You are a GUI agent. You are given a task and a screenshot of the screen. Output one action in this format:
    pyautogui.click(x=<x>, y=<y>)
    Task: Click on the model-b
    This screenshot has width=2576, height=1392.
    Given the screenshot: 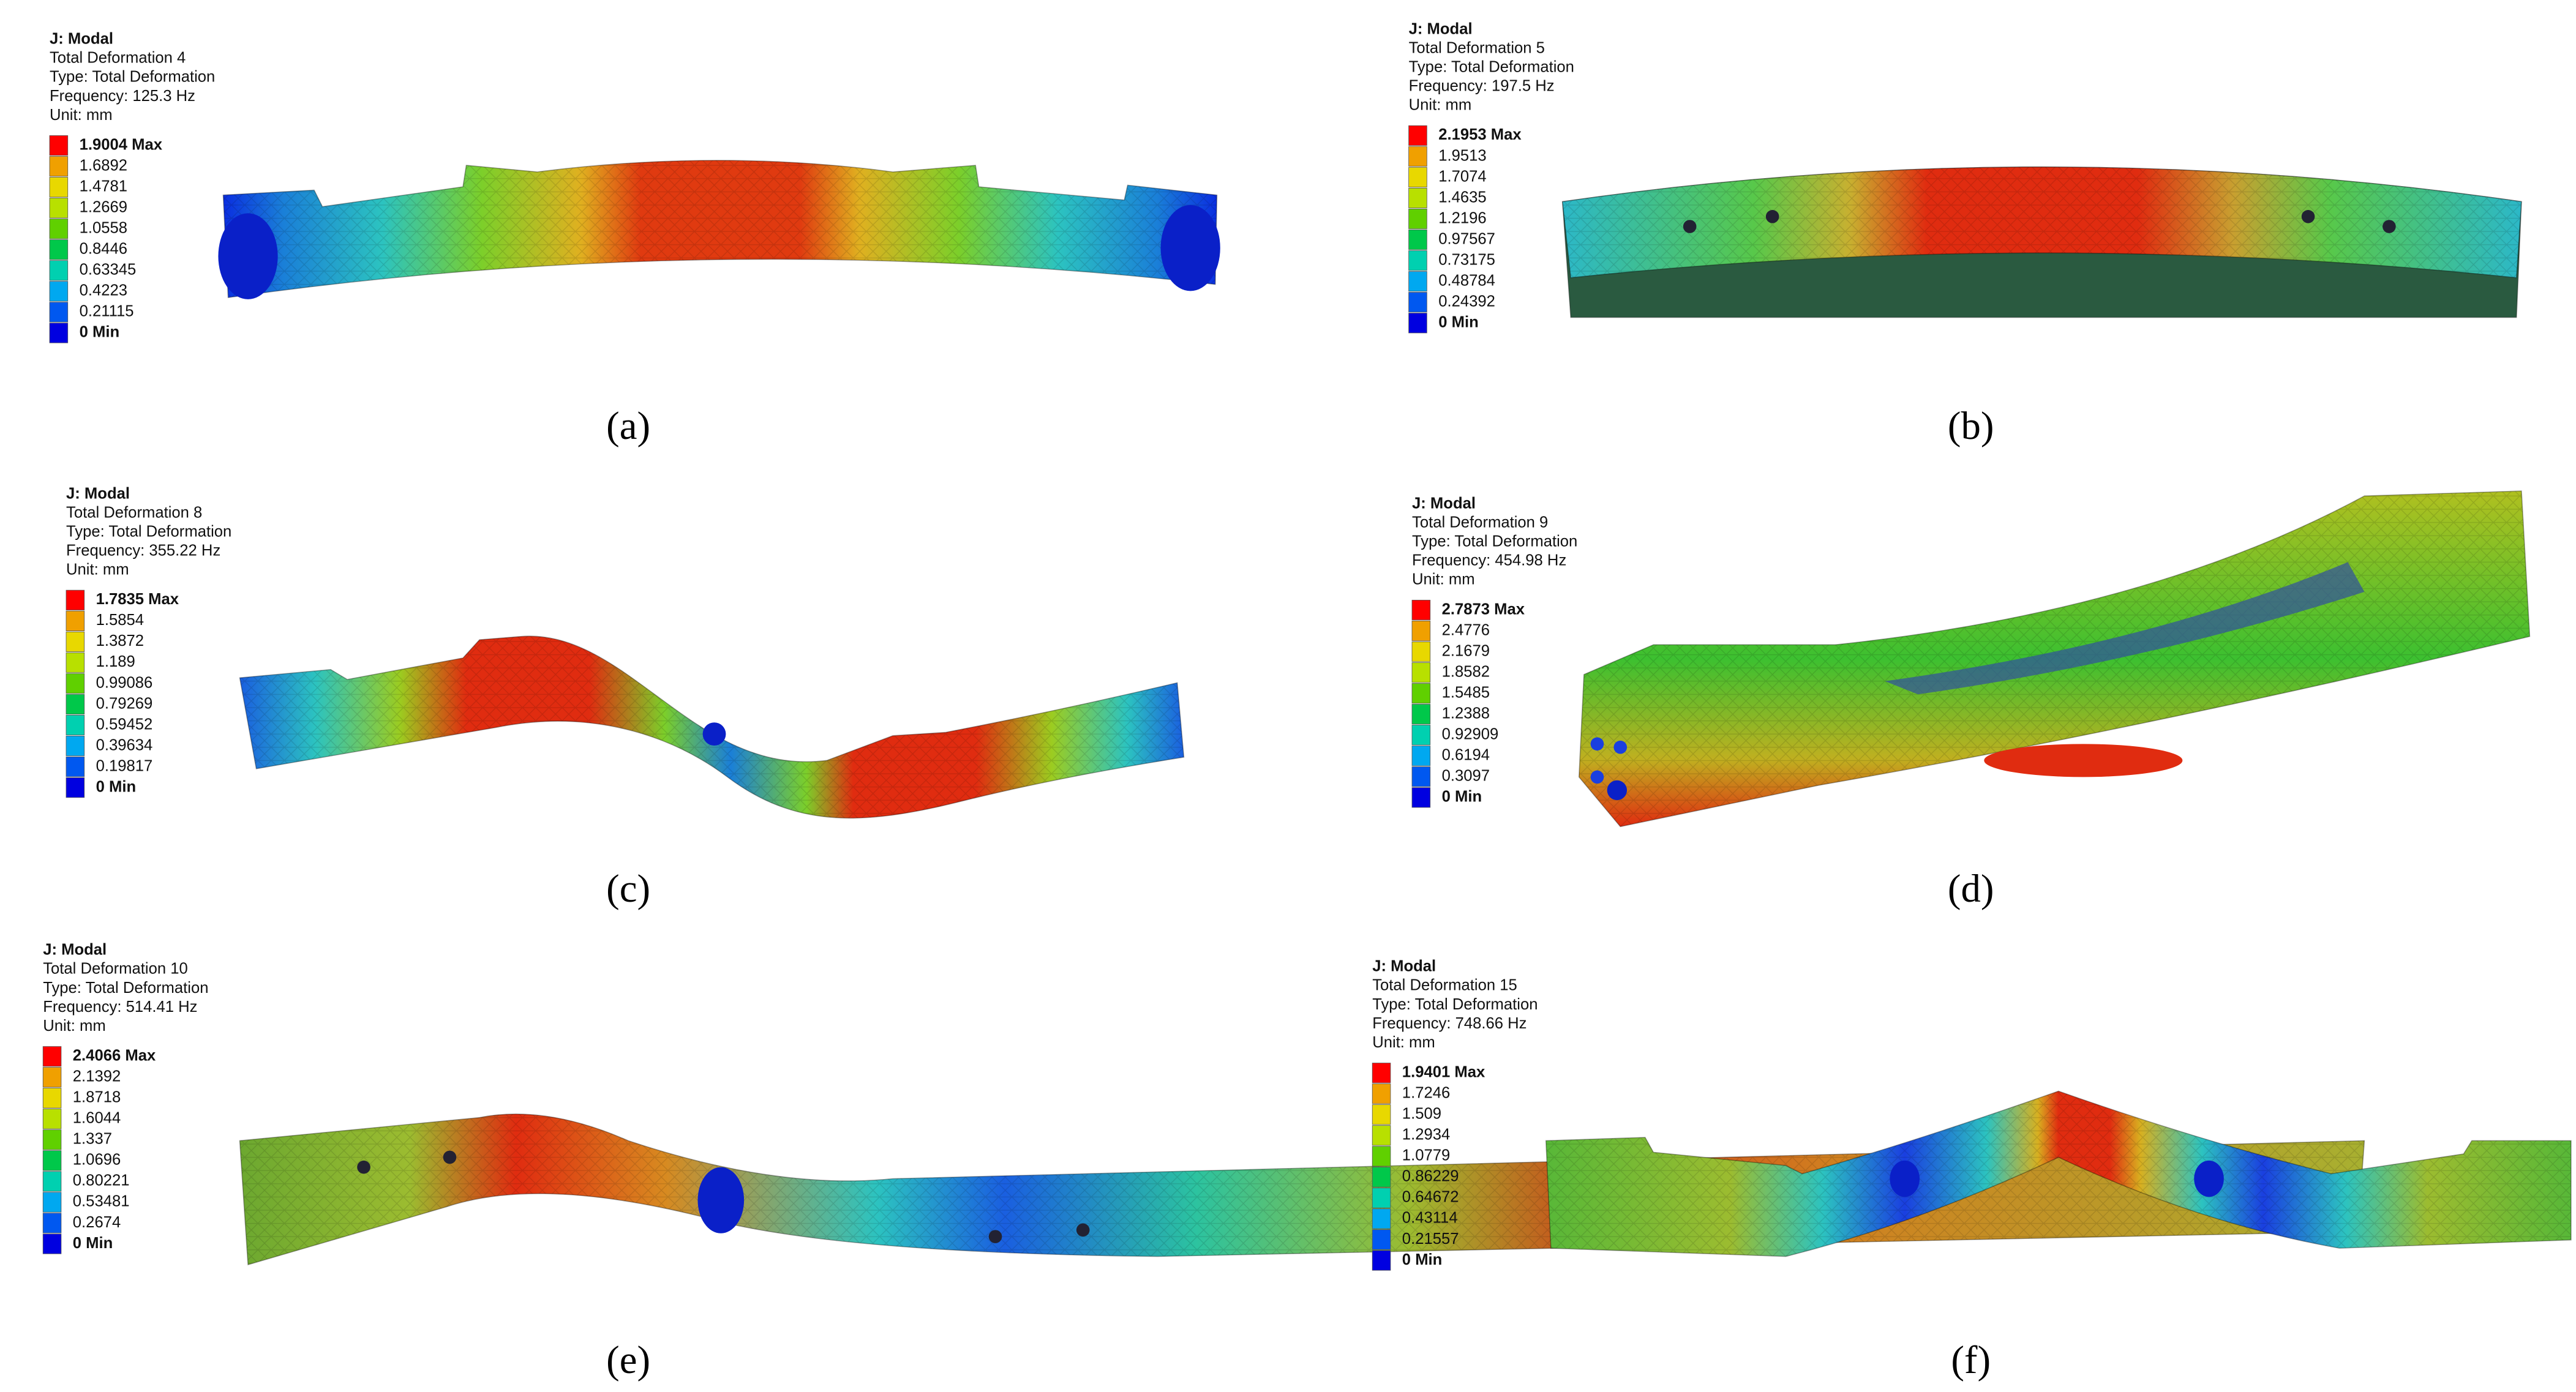 What is the action you would take?
    pyautogui.click(x=2041, y=242)
    